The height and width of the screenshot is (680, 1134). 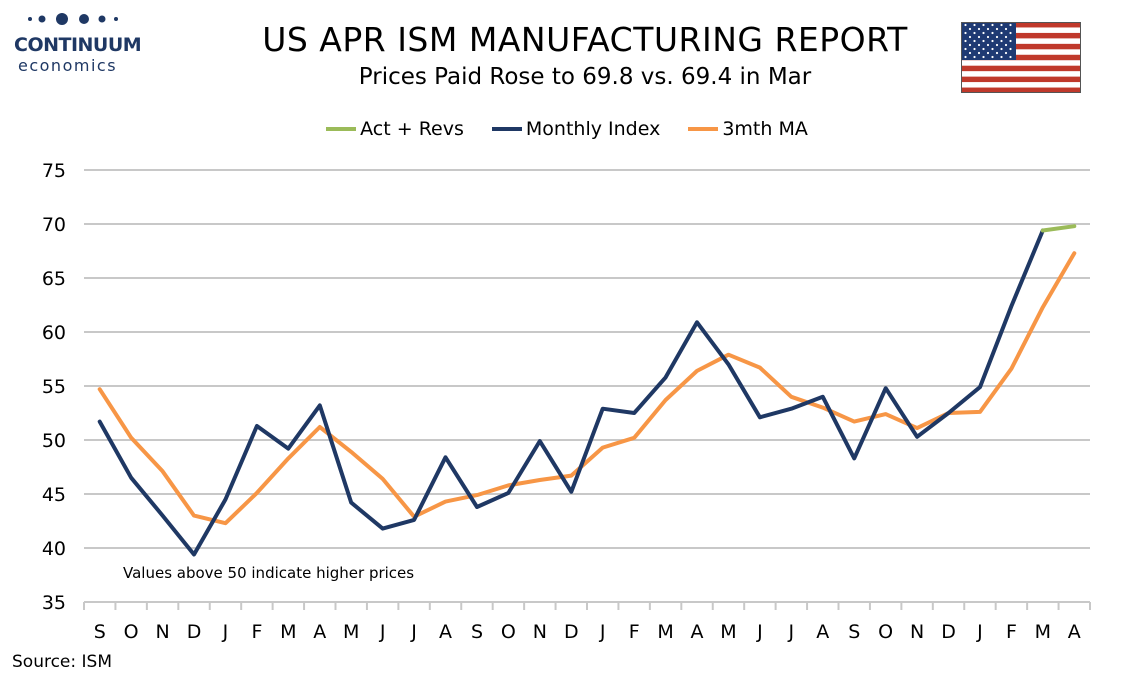 What do you see at coordinates (54, 225) in the screenshot?
I see `y-tick-label: 70` at bounding box center [54, 225].